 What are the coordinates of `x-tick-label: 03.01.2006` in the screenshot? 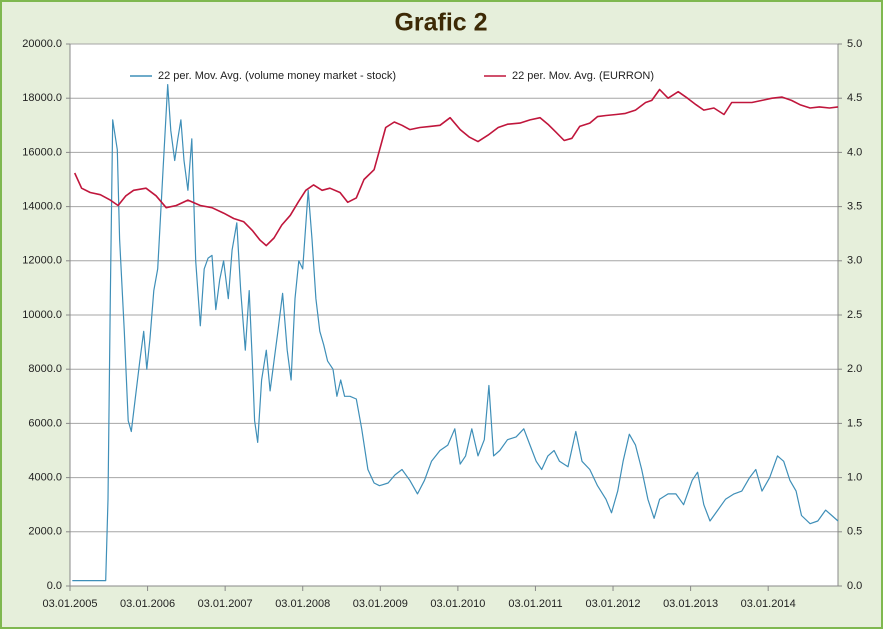 It's located at (147, 604).